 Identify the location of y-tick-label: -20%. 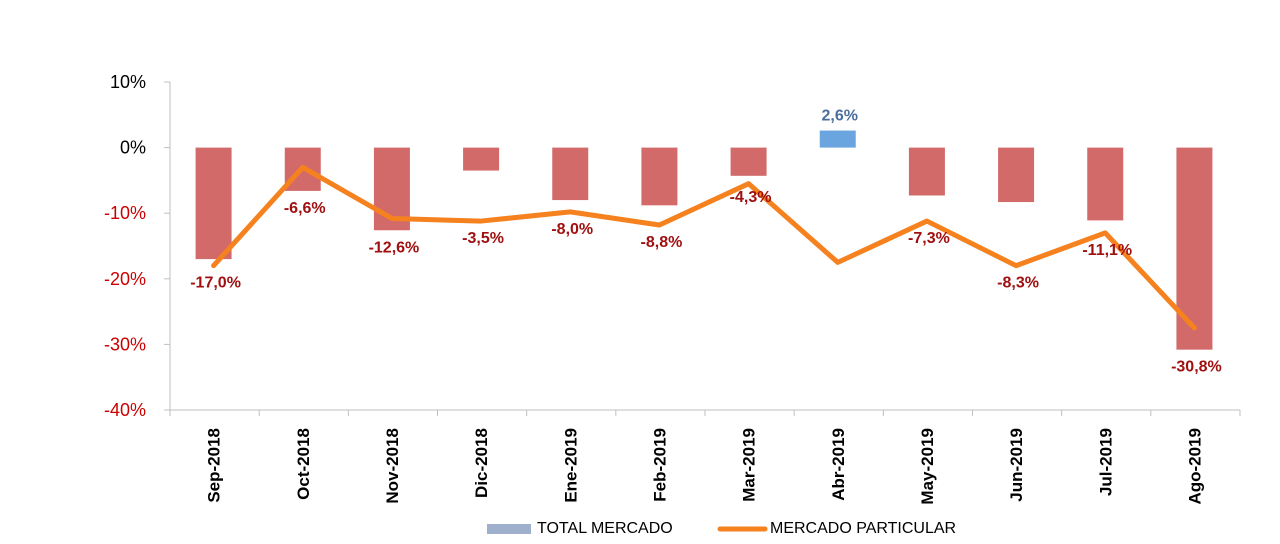
(125, 279).